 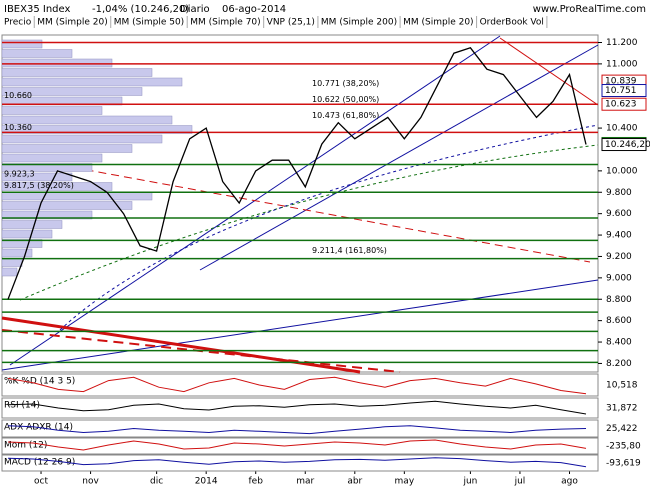 I want to click on legend-item: Precio, so click(x=18, y=23).